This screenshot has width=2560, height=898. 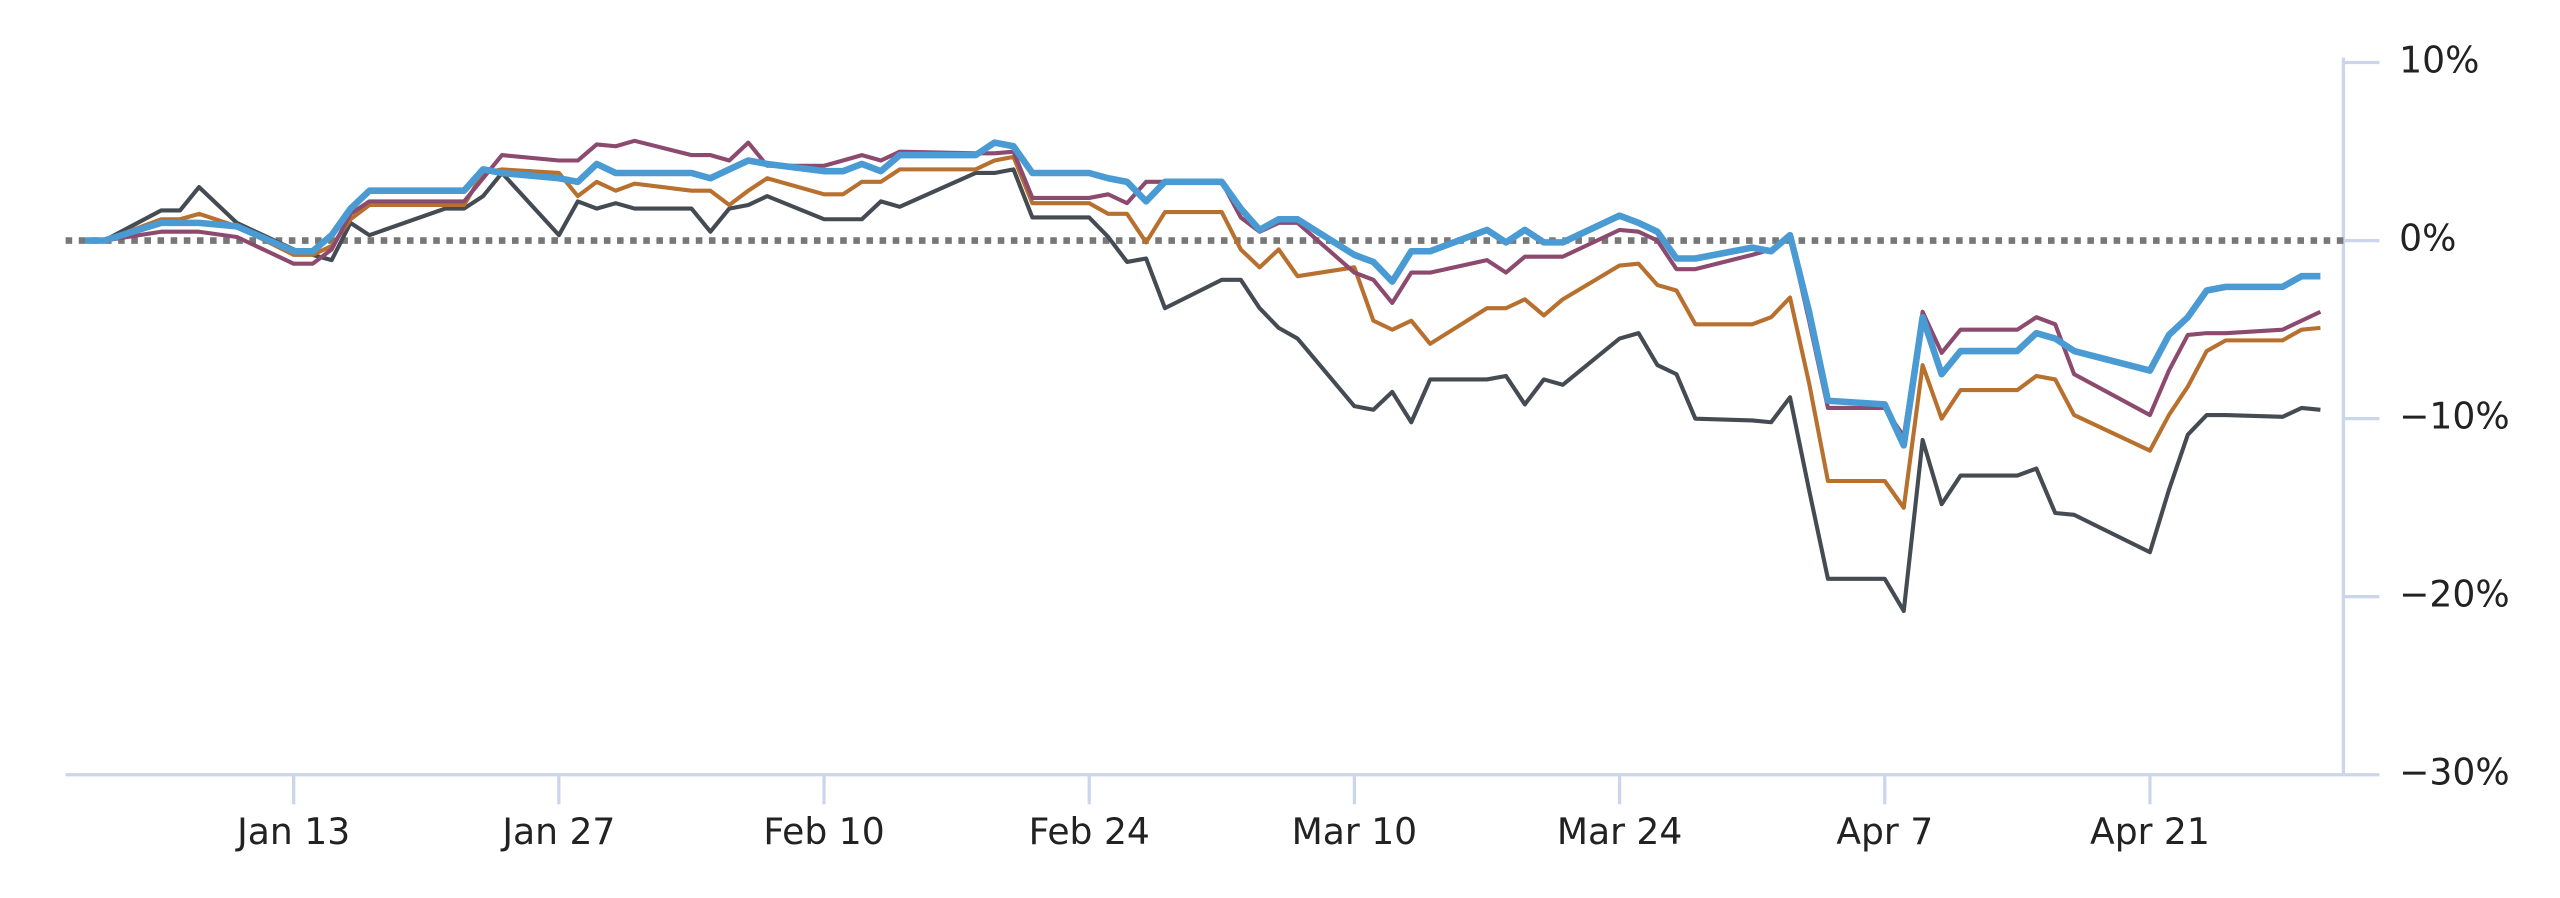 What do you see at coordinates (1884, 831) in the screenshot?
I see `x-tick-label: Apr 7` at bounding box center [1884, 831].